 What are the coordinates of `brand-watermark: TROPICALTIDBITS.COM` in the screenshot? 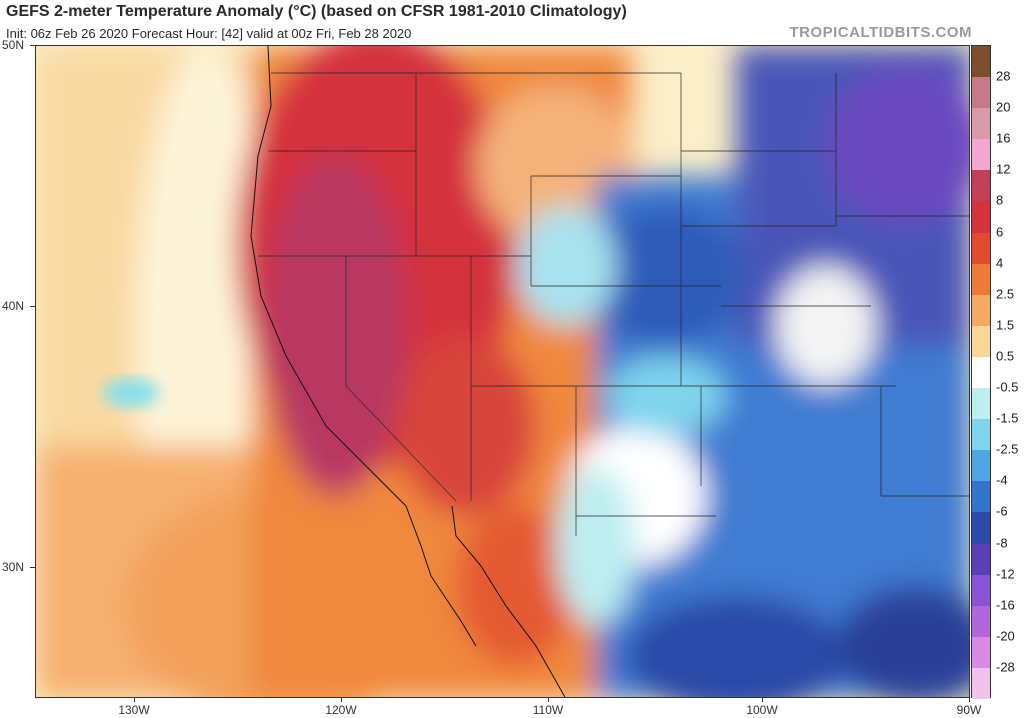 It's located at (880, 32).